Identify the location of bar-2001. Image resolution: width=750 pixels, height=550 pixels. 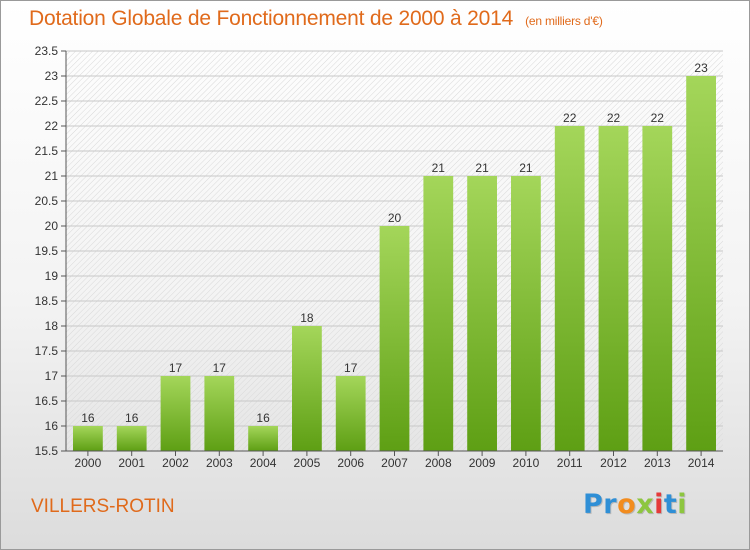
(131, 438).